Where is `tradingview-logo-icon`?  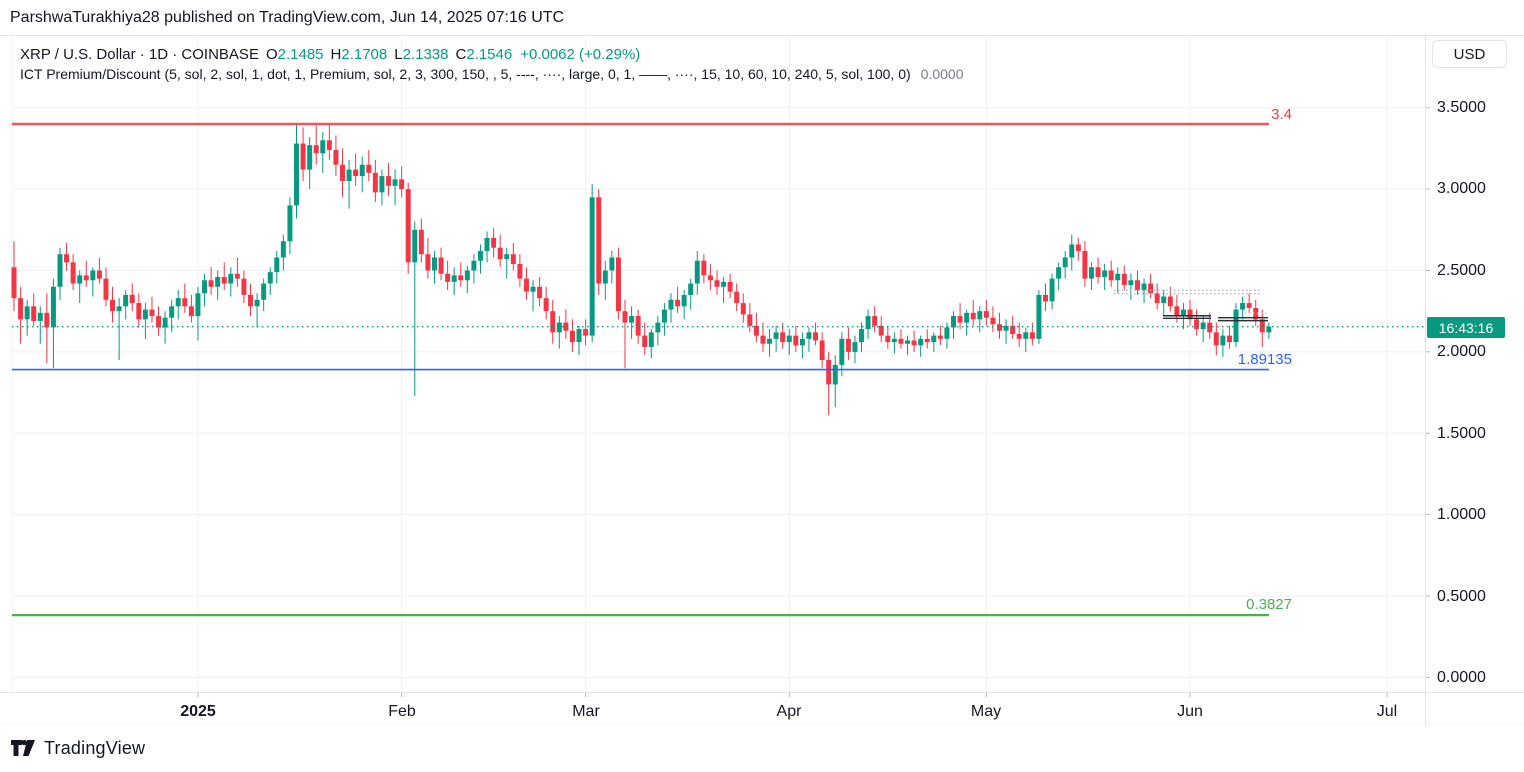 tradingview-logo-icon is located at coordinates (23, 747).